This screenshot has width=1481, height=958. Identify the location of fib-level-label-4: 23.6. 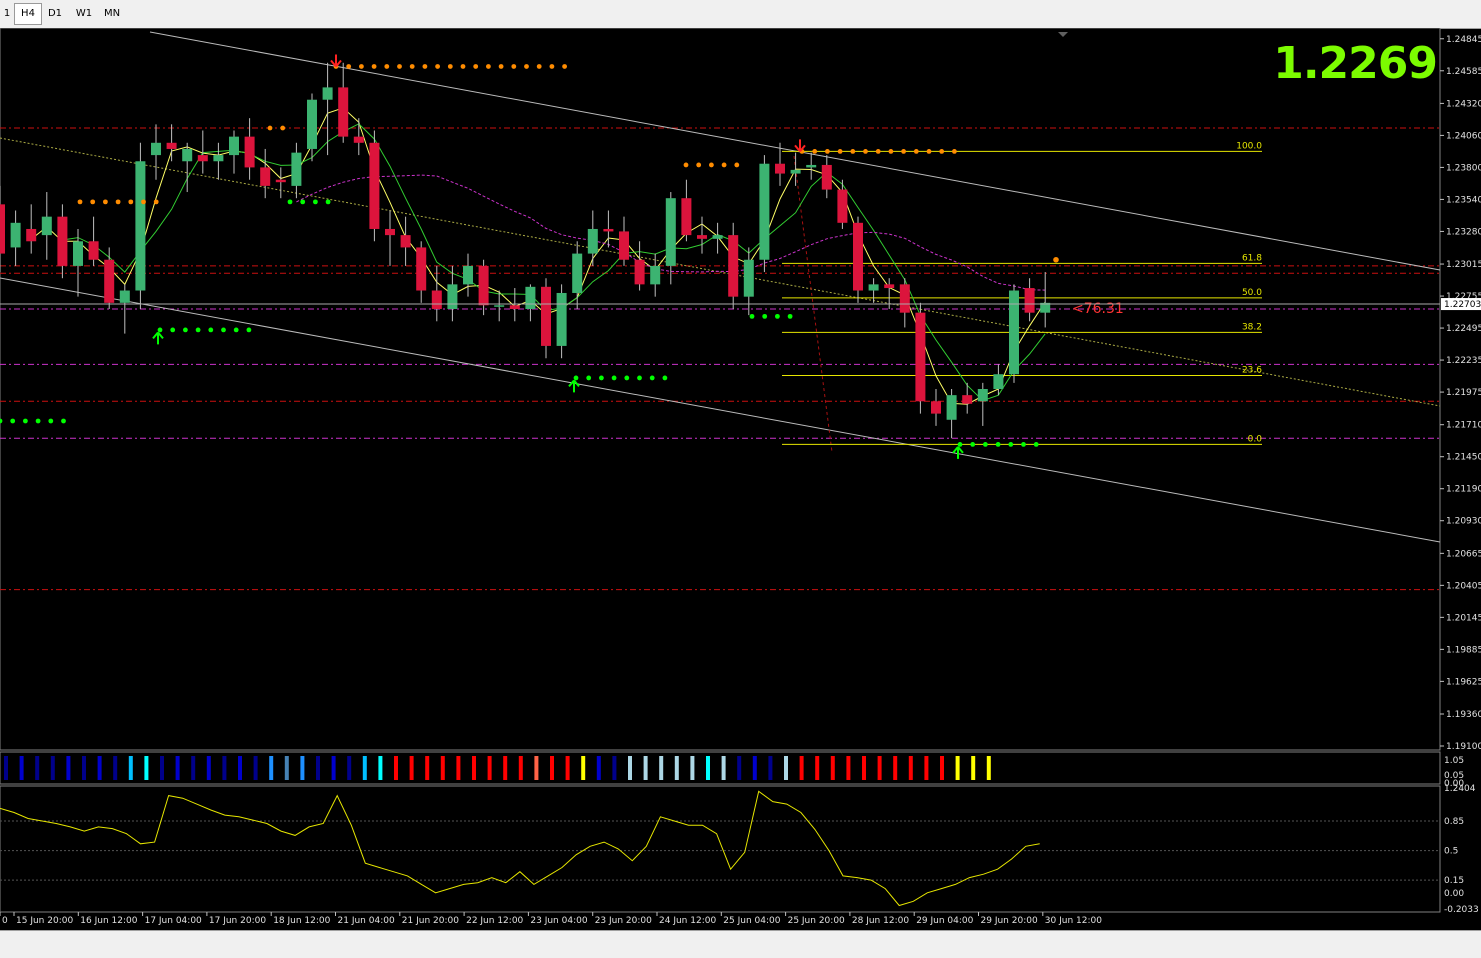
(1252, 370).